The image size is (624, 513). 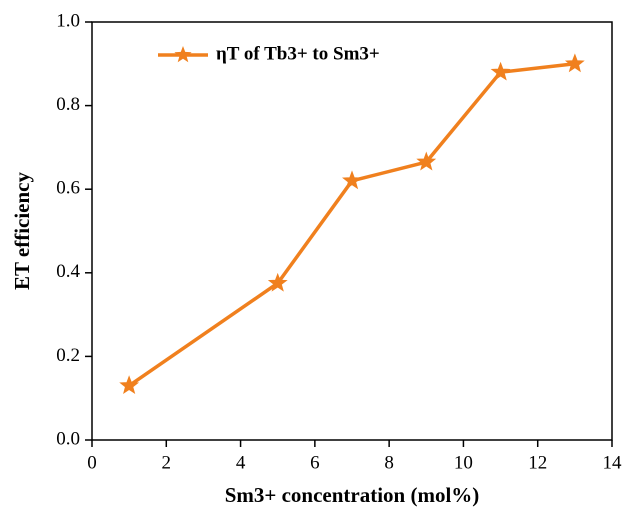 What do you see at coordinates (68, 438) in the screenshot?
I see `y-tick-label: 0.0` at bounding box center [68, 438].